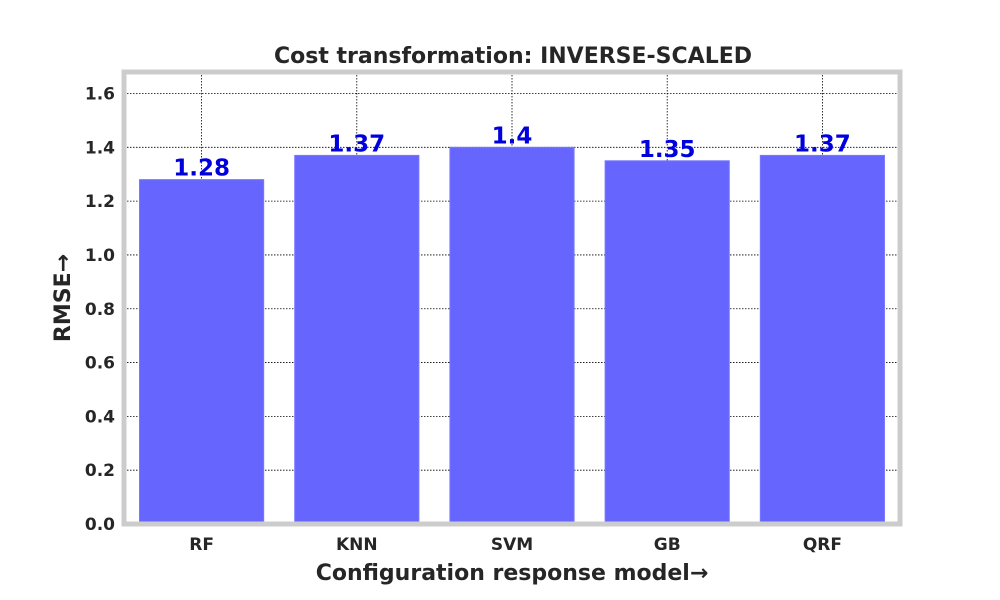  Describe the element at coordinates (100, 417) in the screenshot. I see `y-tick-label: 0.4` at that location.